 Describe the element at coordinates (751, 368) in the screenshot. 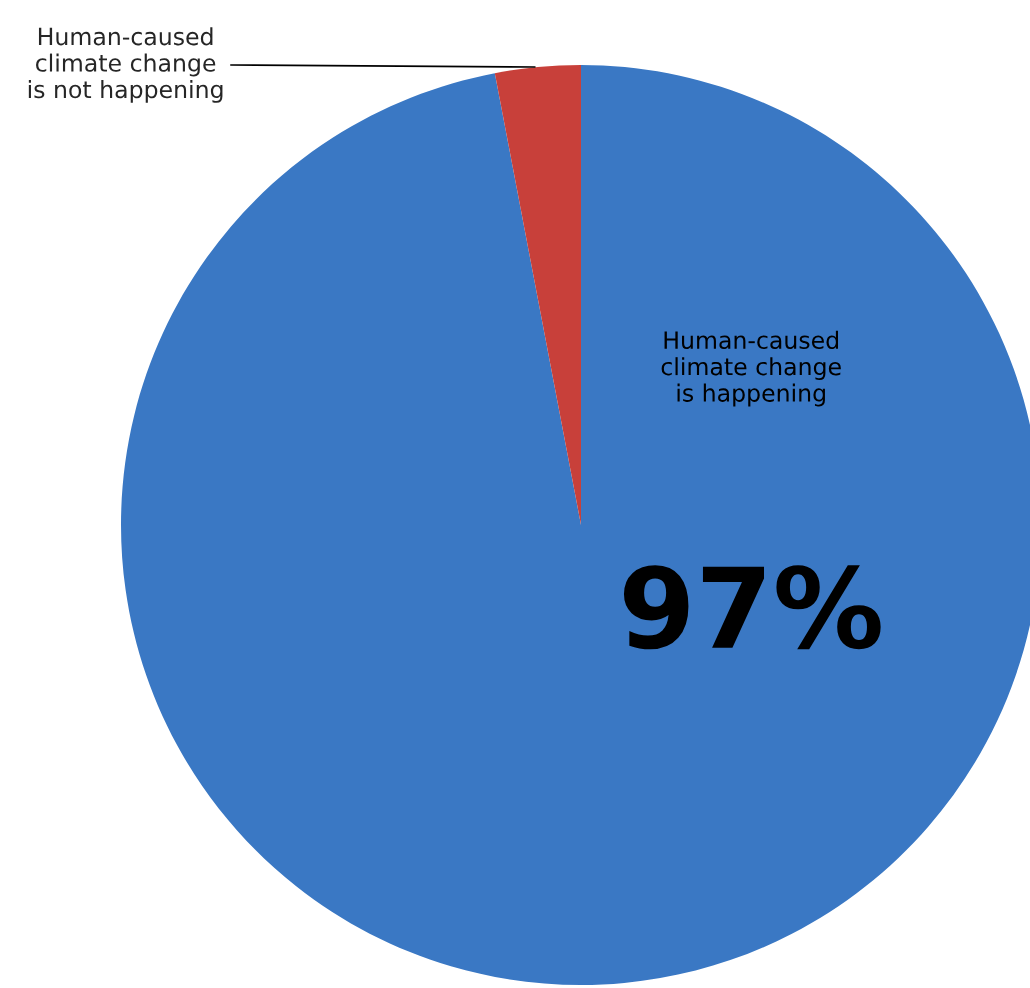

I see `slice-label: Human-caused climate change is happening` at that location.